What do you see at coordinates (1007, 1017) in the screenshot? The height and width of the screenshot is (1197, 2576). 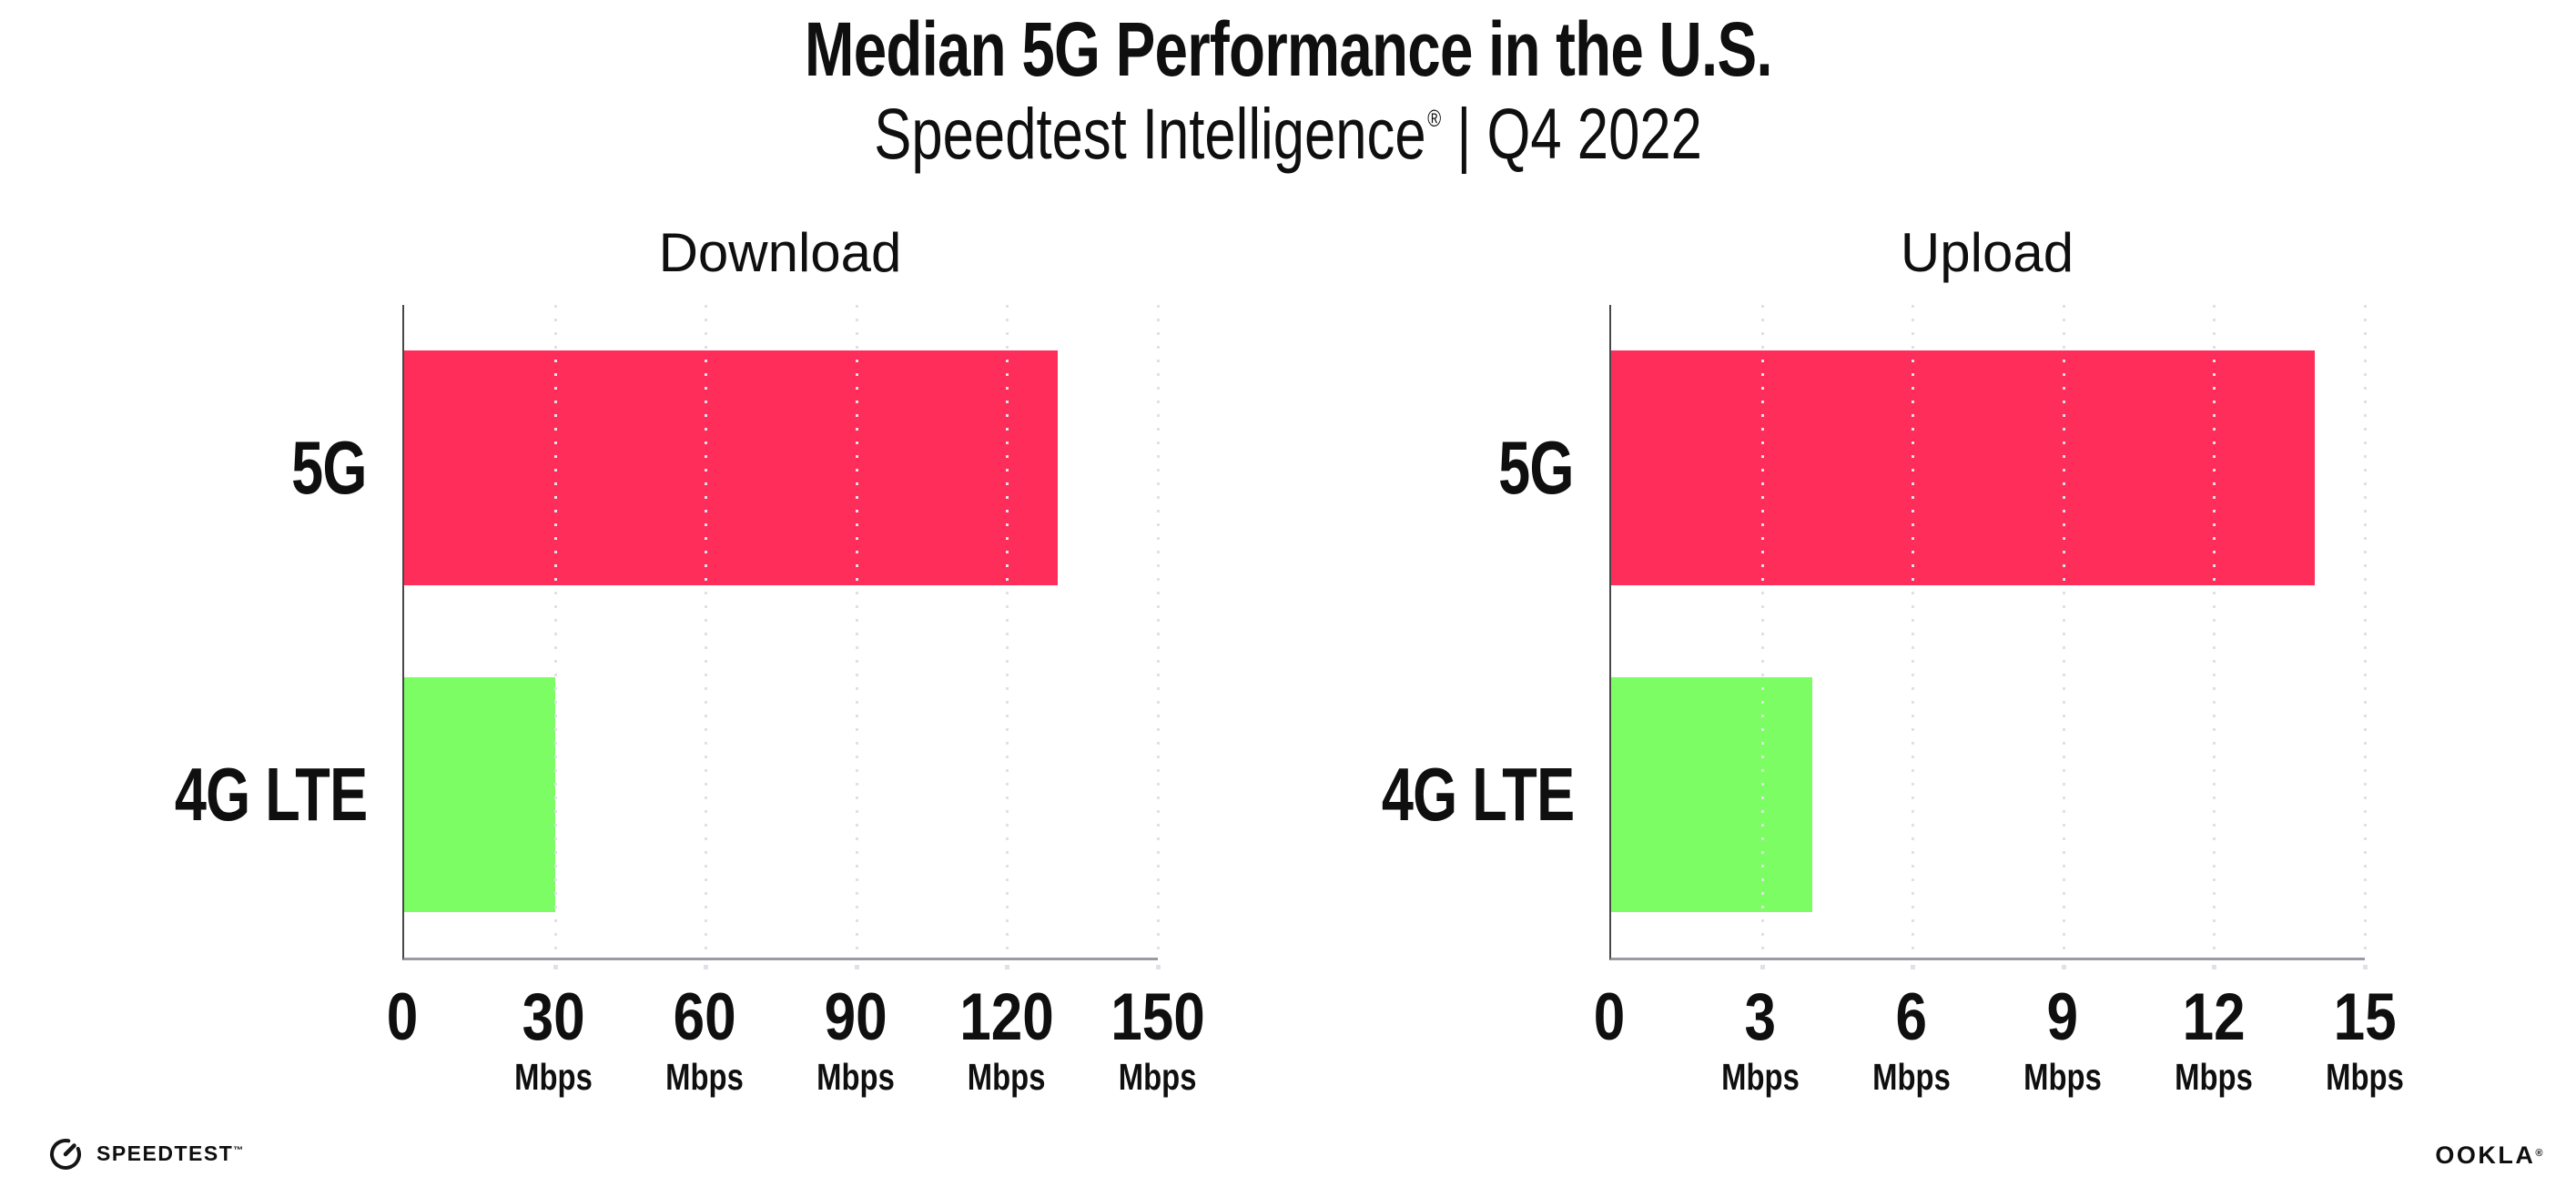 I see `x-tick-value: 120` at bounding box center [1007, 1017].